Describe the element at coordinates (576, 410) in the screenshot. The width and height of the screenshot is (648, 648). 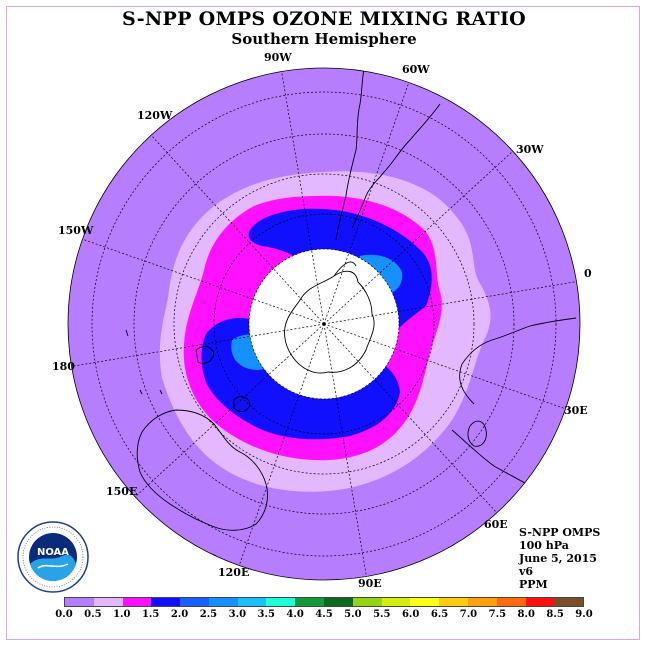
I see `lon-label-30e: 30E` at that location.